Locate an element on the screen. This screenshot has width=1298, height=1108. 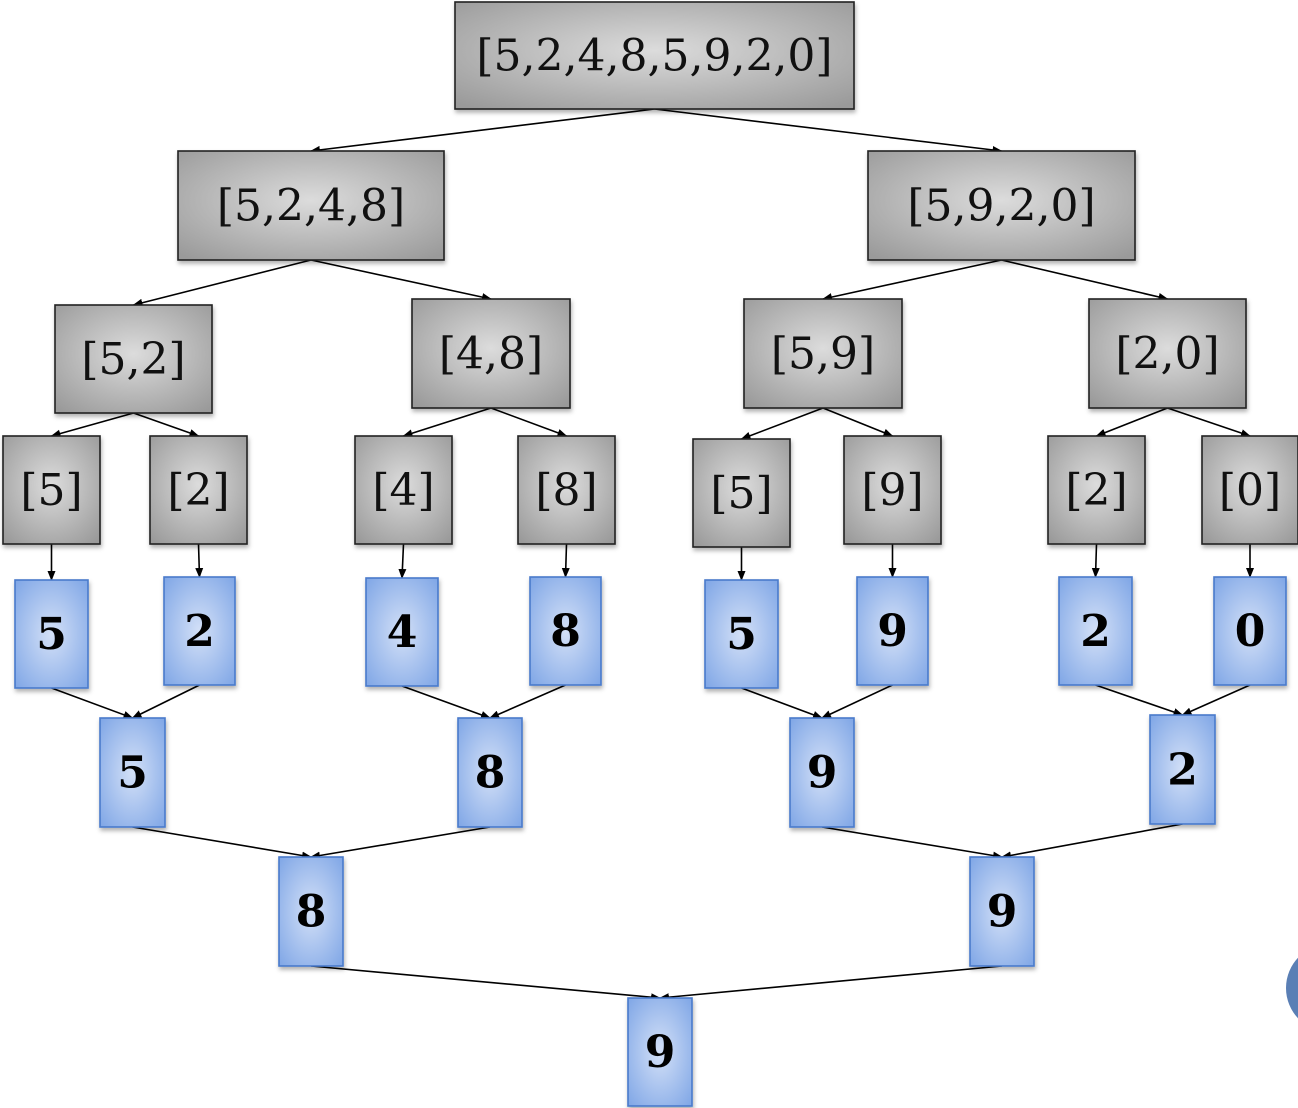
split-node-root: [5,2,4,8,5,9,2,0] is located at coordinates (654, 55).